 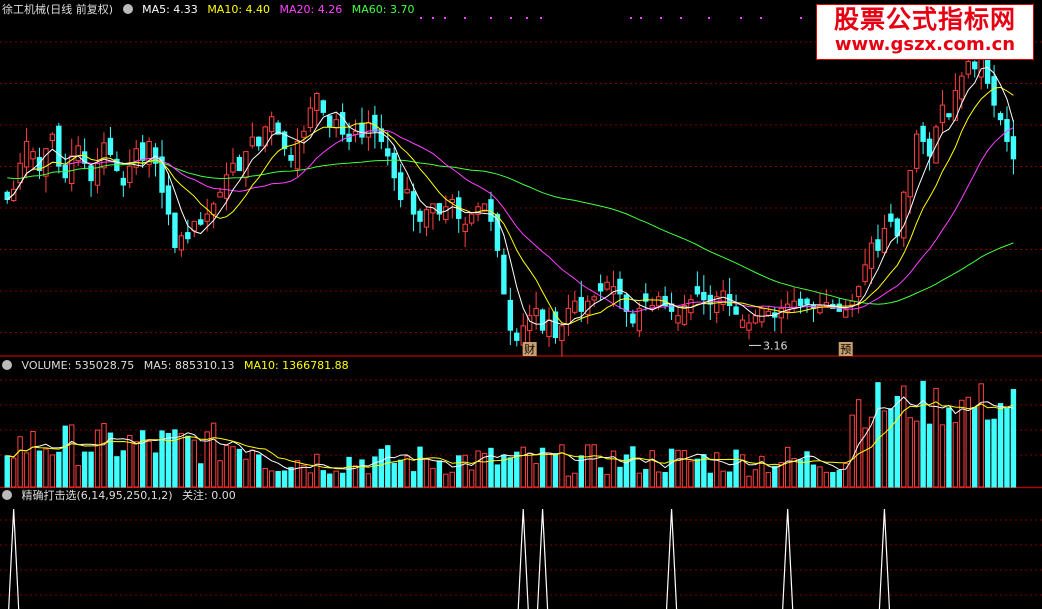 I want to click on low-marker-label: 3.16, so click(x=775, y=345).